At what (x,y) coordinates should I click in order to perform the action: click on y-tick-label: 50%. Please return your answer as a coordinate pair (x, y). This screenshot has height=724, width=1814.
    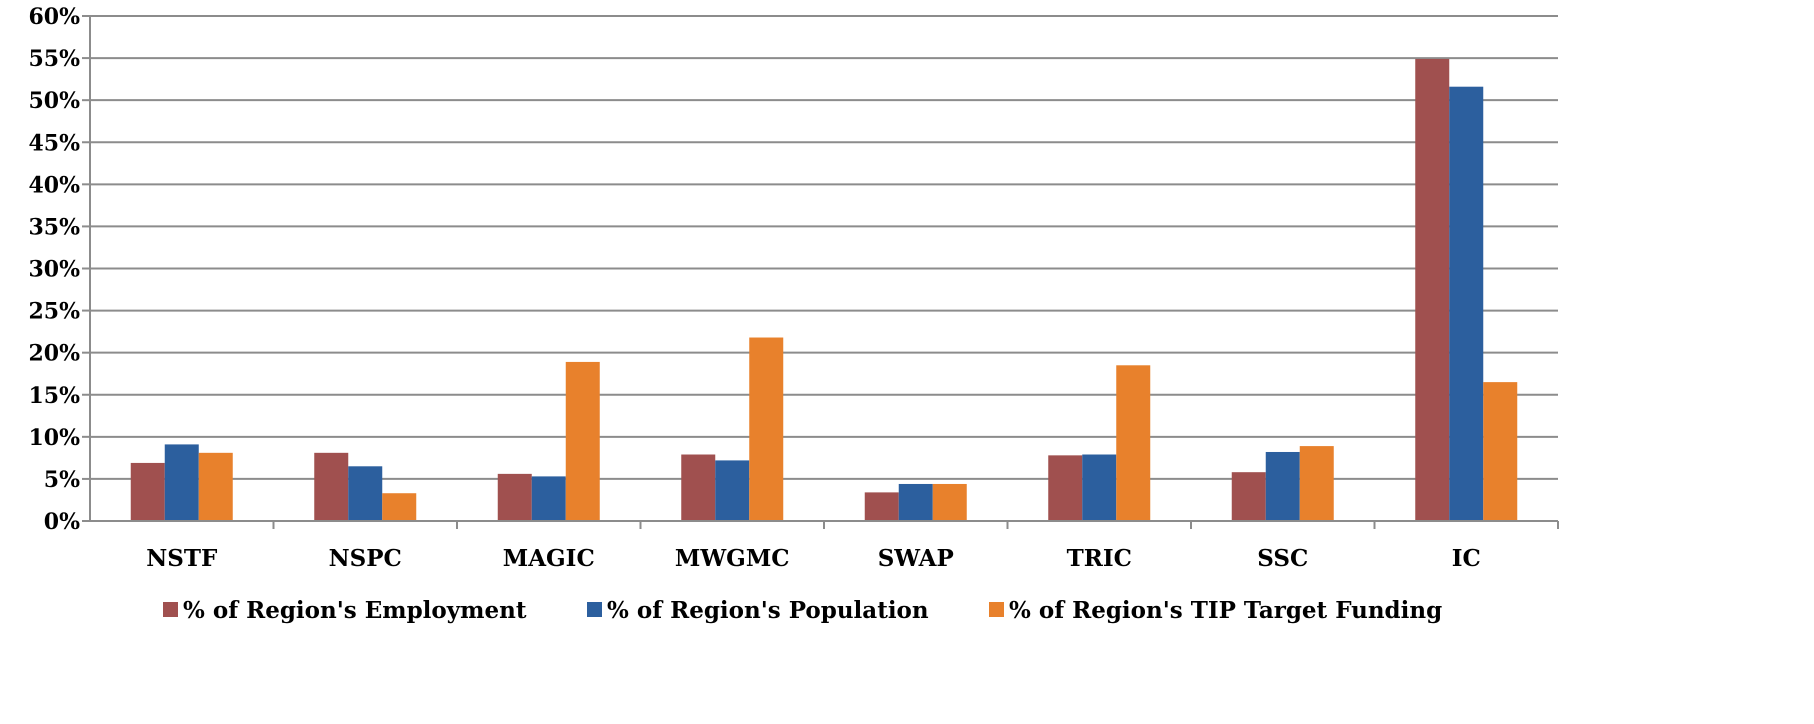
    Looking at the image, I should click on (54, 101).